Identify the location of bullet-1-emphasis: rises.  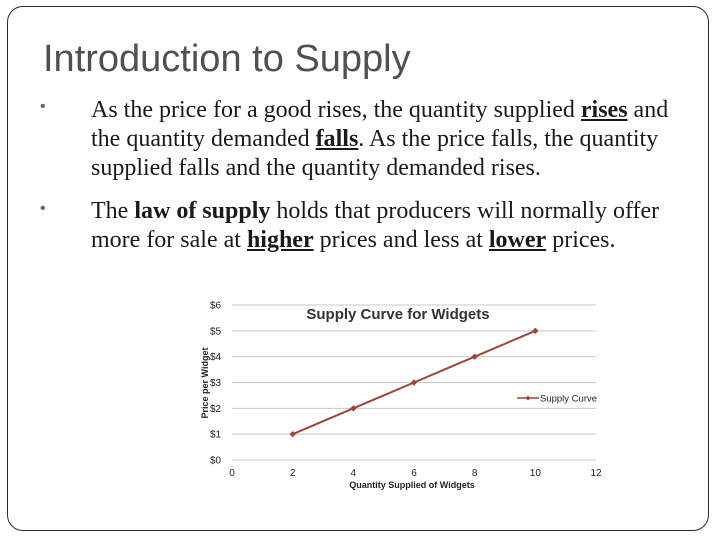
(604, 110).